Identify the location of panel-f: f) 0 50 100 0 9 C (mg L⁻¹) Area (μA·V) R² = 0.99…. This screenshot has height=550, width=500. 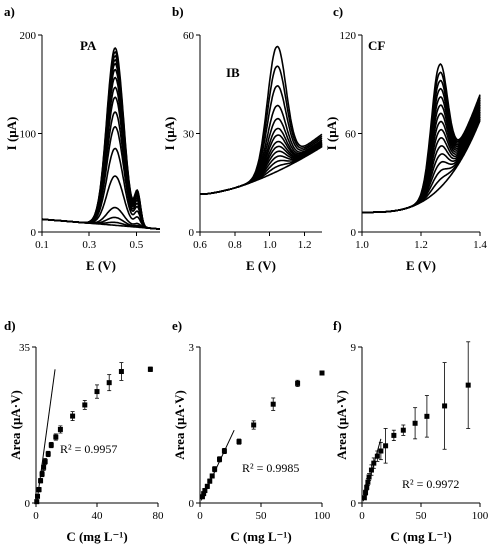
(411, 431).